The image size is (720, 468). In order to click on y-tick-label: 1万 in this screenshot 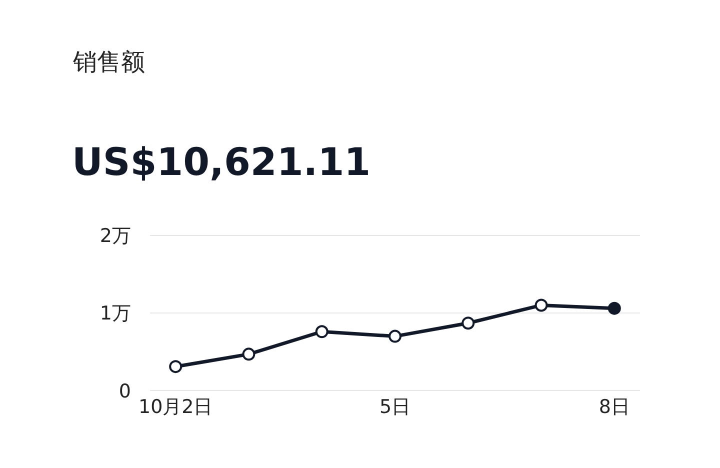, I will do `click(115, 313)`.